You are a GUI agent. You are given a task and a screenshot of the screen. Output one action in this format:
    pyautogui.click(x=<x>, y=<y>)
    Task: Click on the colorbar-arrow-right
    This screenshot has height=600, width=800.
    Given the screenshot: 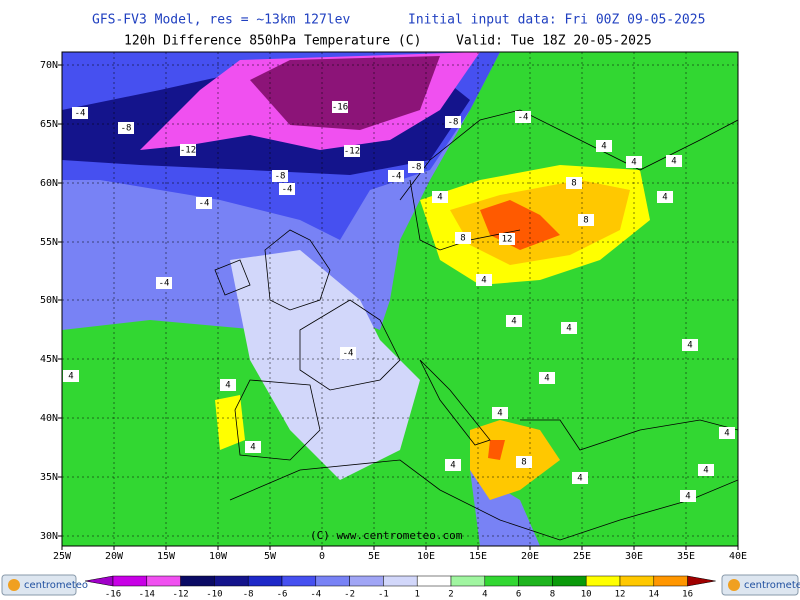 What is the action you would take?
    pyautogui.click(x=701, y=581)
    